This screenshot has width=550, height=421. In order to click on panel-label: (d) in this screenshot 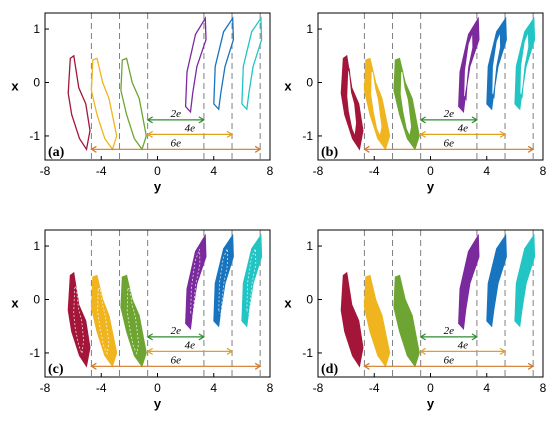, I will do `click(329, 369)`.